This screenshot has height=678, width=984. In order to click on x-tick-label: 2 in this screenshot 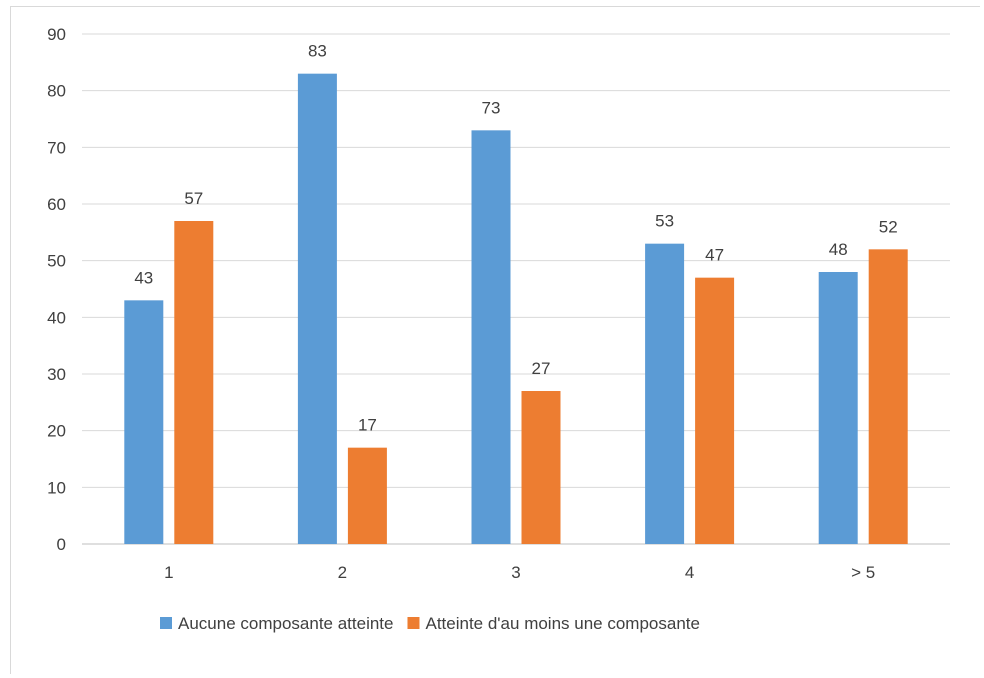, I will do `click(342, 572)`.